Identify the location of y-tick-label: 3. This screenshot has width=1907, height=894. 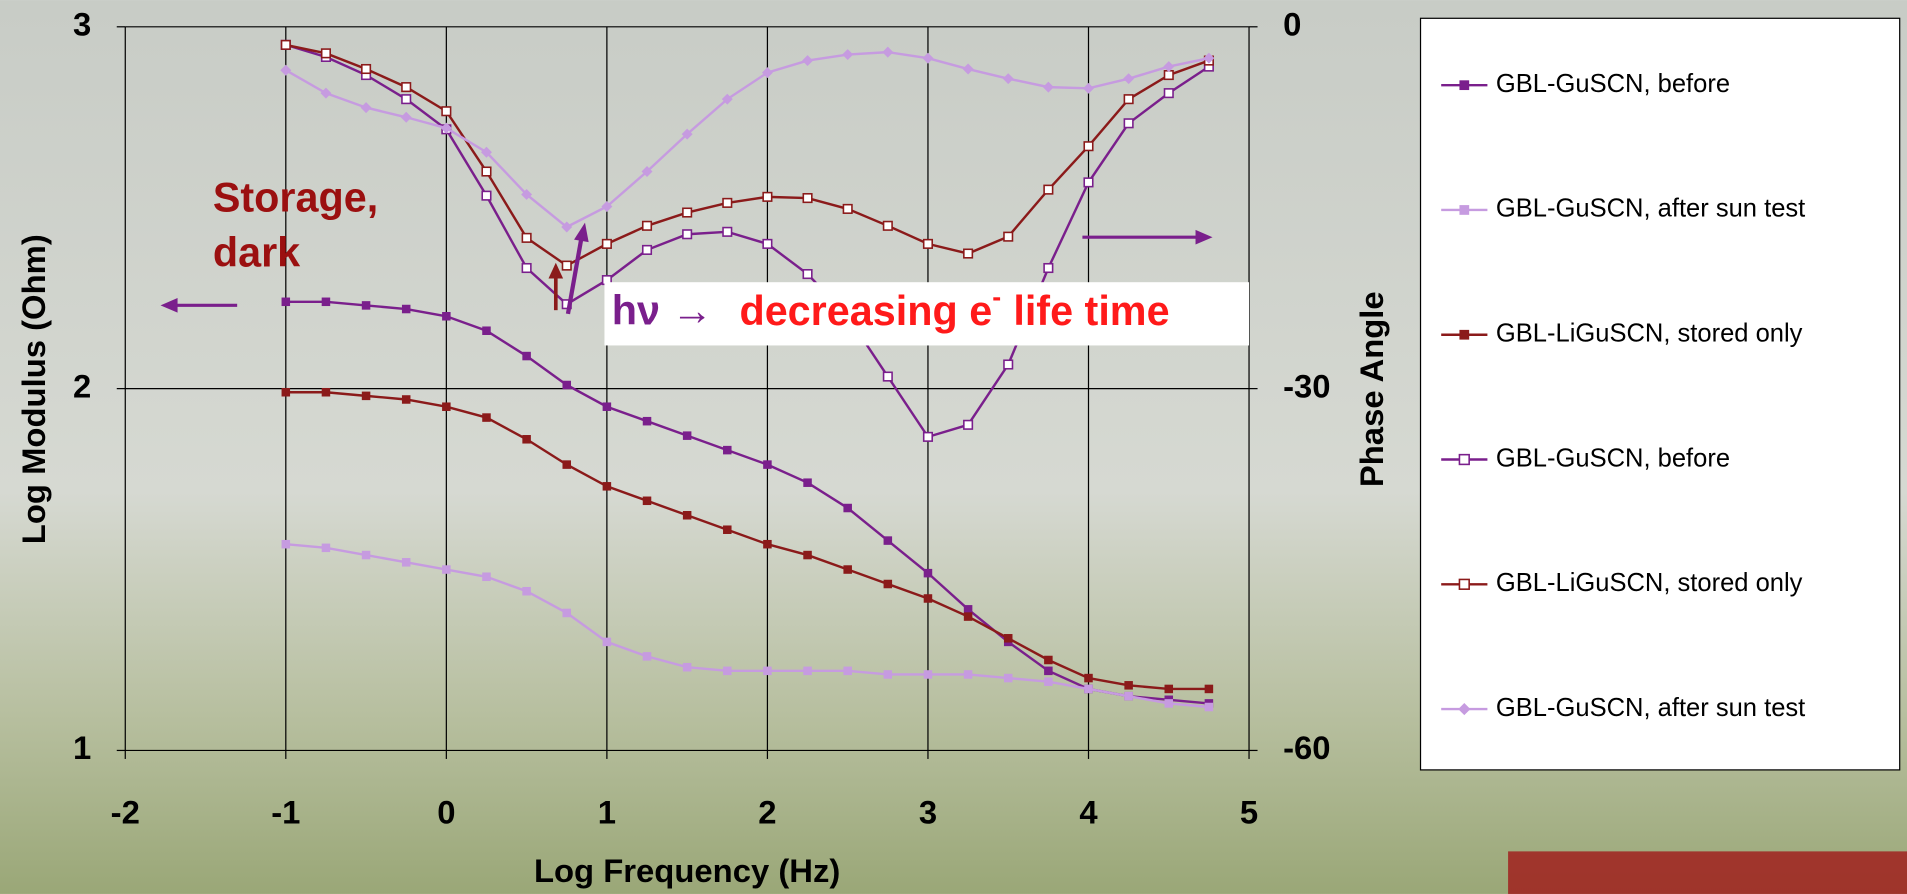
(82, 23).